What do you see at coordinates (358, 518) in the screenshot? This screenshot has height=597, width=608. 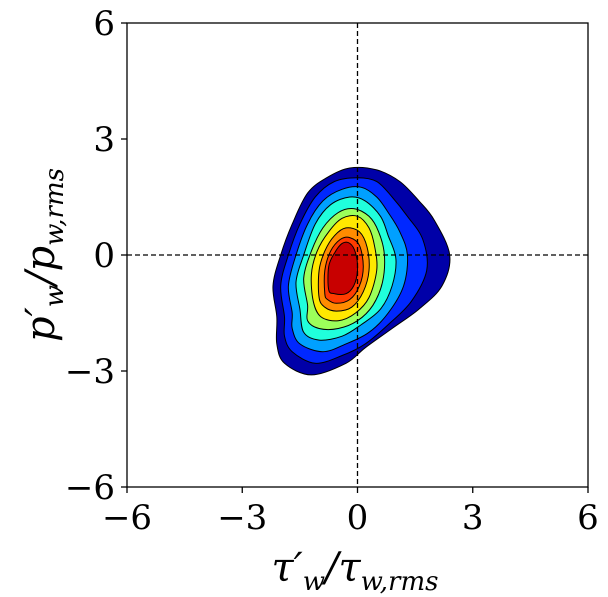 I see `x-tick-label: 0` at bounding box center [358, 518].